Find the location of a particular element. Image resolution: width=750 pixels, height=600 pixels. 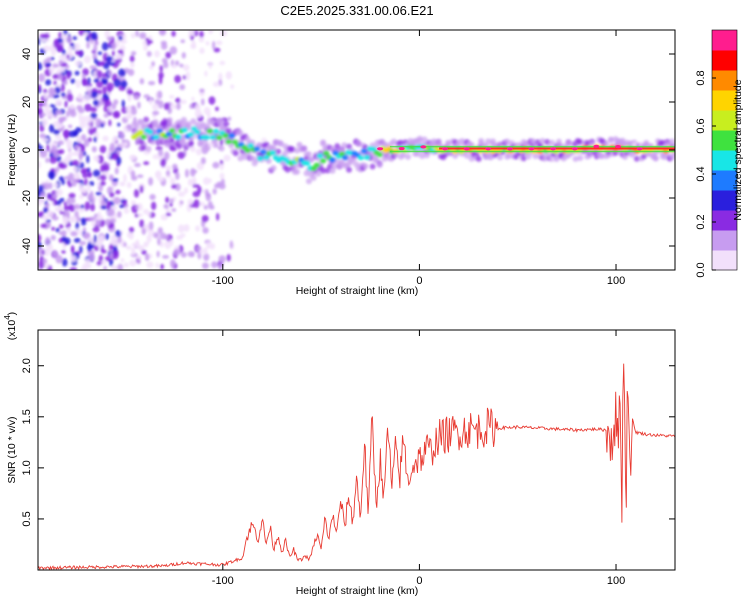

colorbar-tick-label: 0.0 is located at coordinates (701, 269).